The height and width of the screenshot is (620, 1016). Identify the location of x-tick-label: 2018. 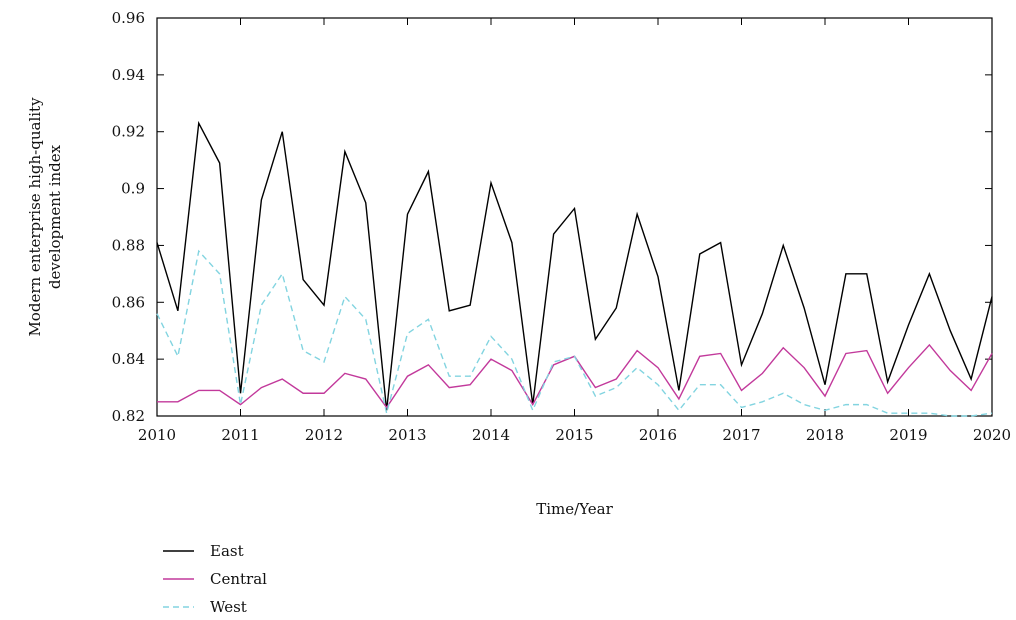
(825, 435).